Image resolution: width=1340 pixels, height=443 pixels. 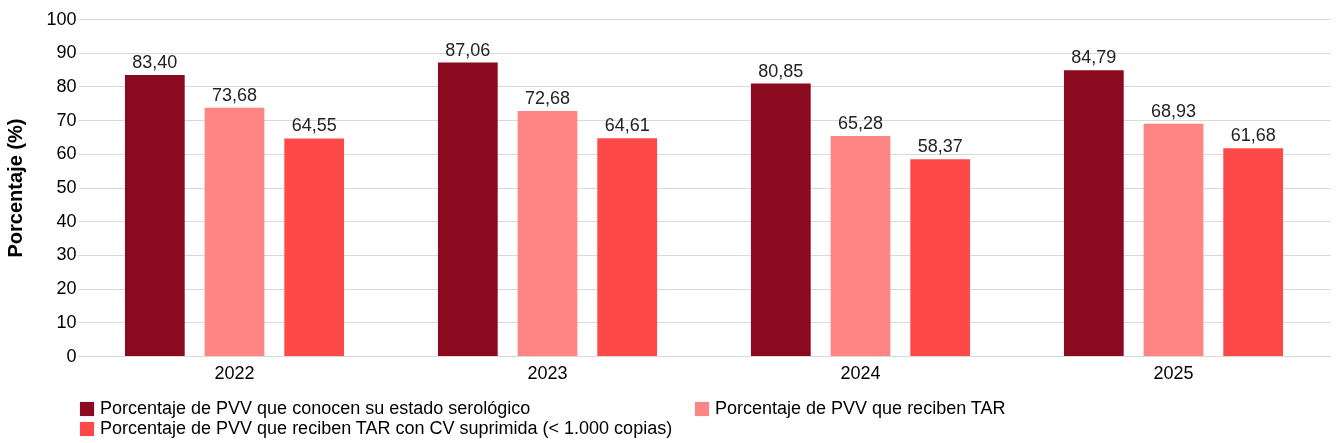 I want to click on y-tick-label: 80, so click(x=66, y=85).